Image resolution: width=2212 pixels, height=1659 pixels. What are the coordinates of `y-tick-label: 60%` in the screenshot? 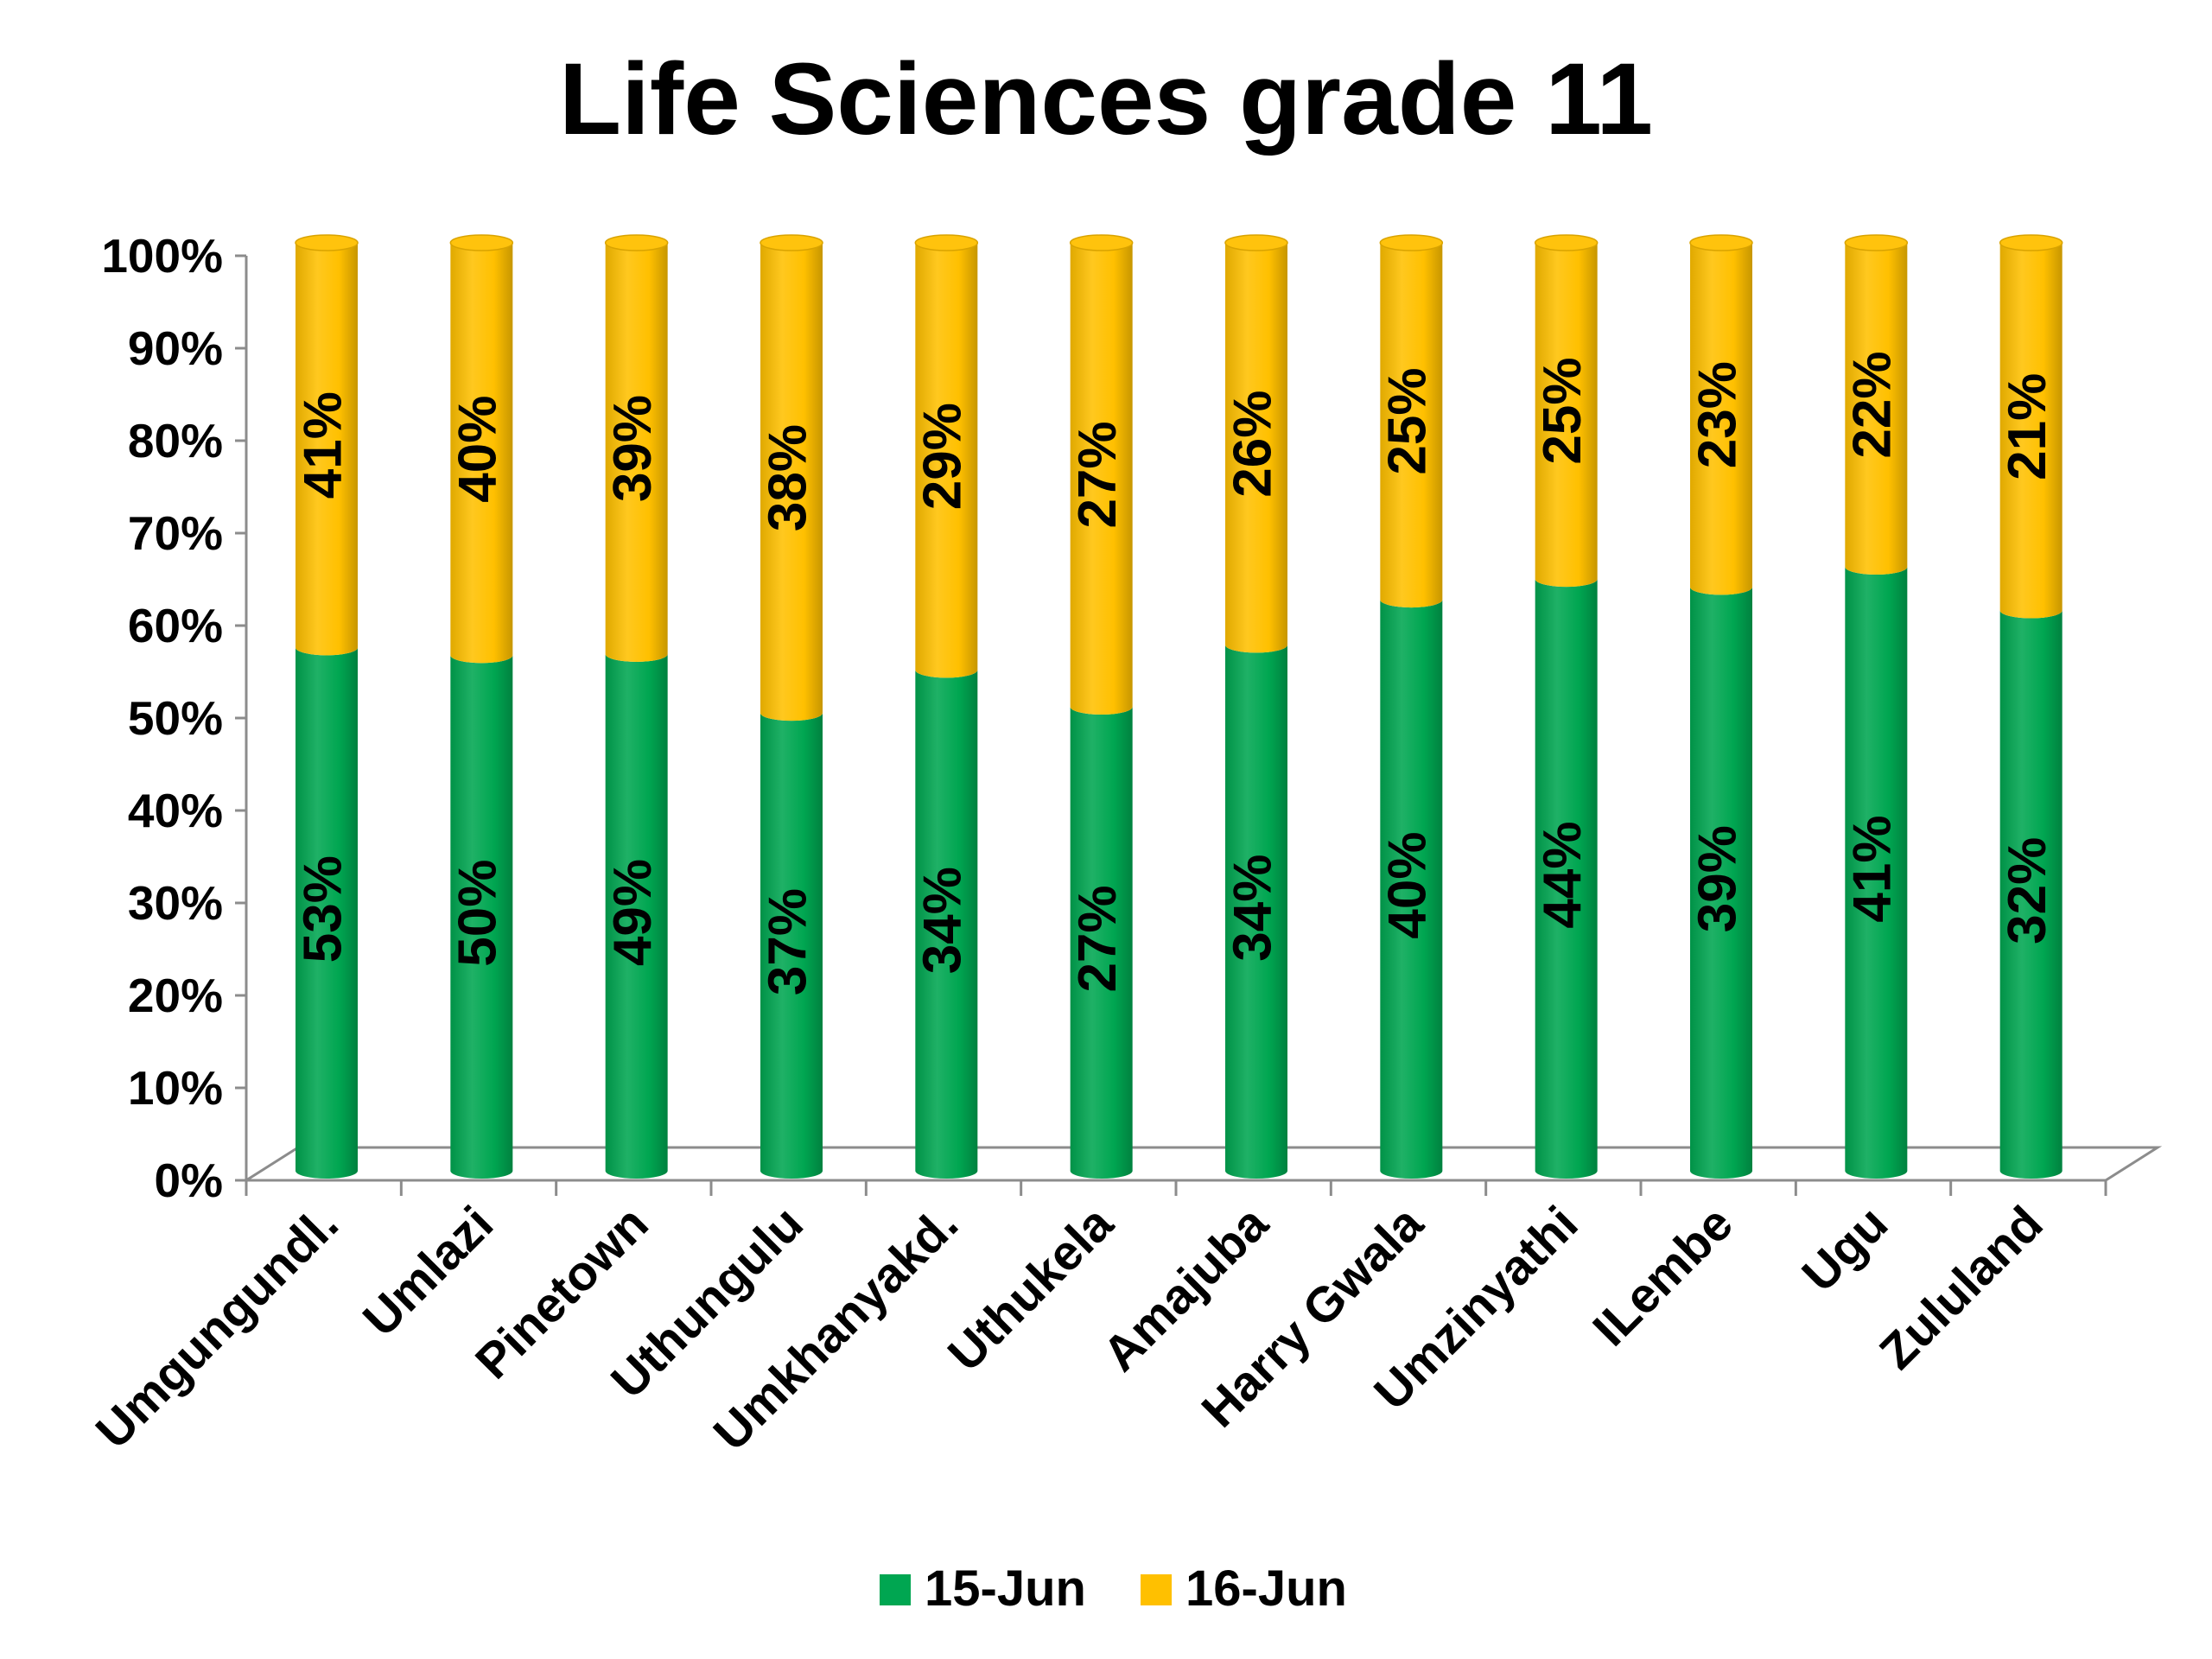 It's located at (175, 625).